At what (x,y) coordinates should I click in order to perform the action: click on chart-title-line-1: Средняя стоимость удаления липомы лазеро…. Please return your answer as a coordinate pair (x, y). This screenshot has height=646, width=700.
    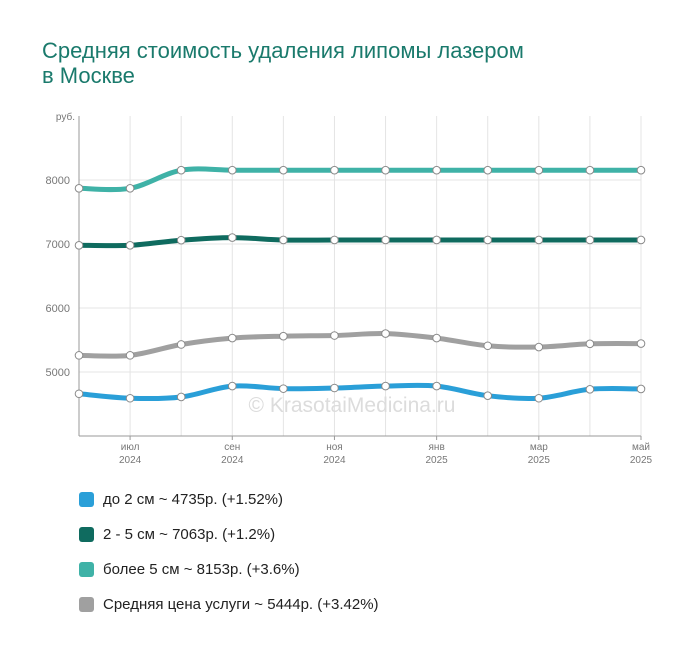
    Looking at the image, I should click on (283, 50).